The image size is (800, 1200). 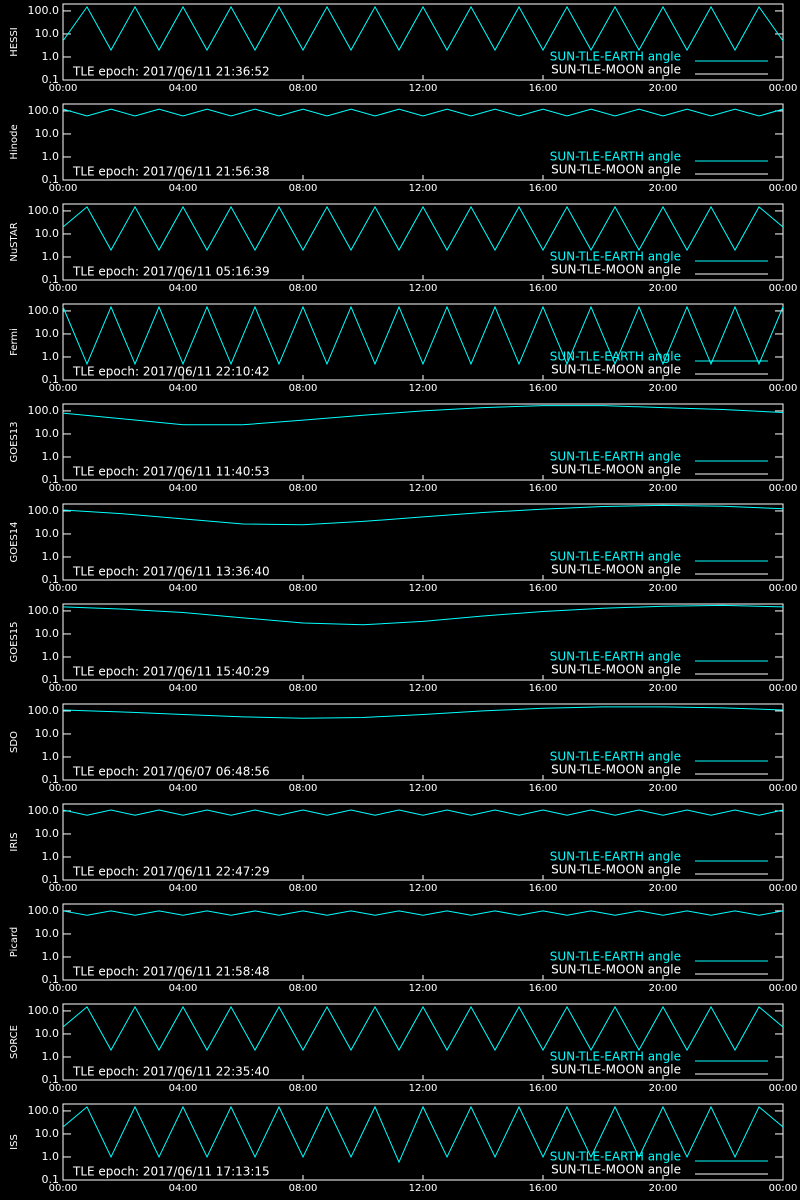 I want to click on annotation: TLE epoch: 2017/06/11 17:13:15, so click(x=171, y=1172).